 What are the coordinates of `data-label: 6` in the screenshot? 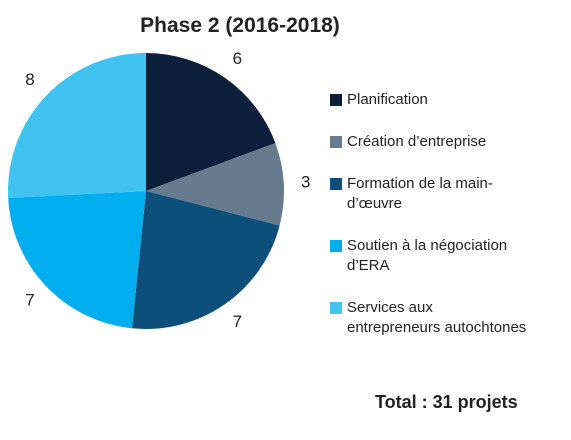 It's located at (237, 58).